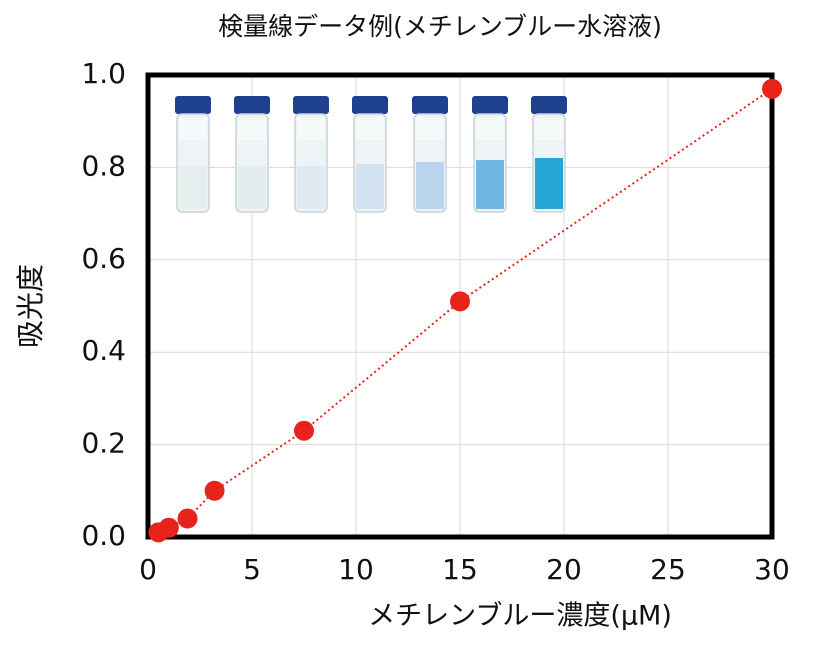 The height and width of the screenshot is (646, 814). What do you see at coordinates (103, 535) in the screenshot?
I see `y-tick-label: 0.0` at bounding box center [103, 535].